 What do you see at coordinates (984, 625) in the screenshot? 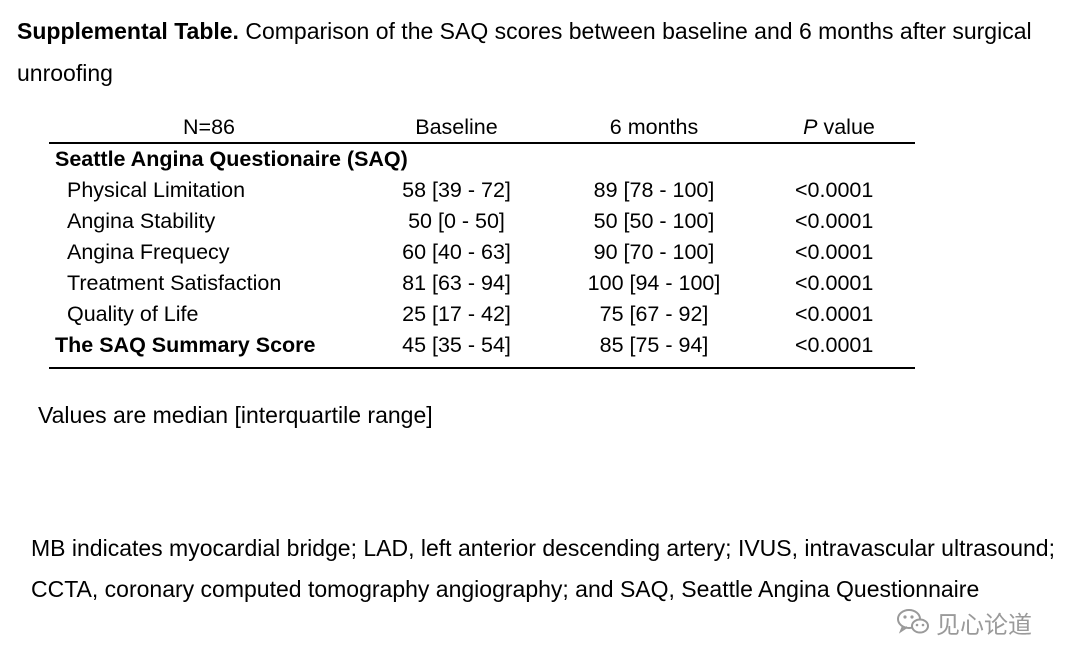
I see `watermark-text: 见心论道` at bounding box center [984, 625].